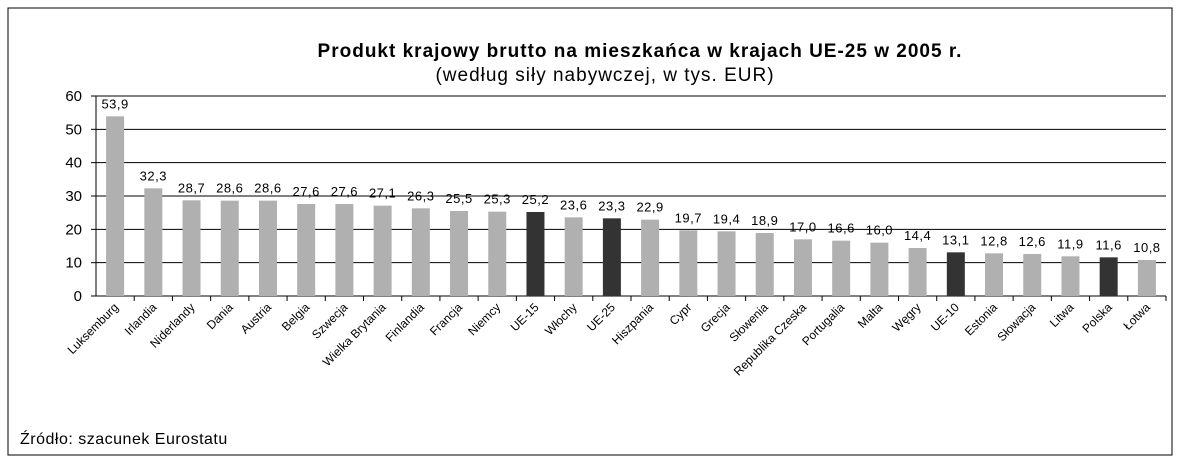 Image resolution: width=1180 pixels, height=468 pixels. I want to click on value-label: 16,6, so click(841, 228).